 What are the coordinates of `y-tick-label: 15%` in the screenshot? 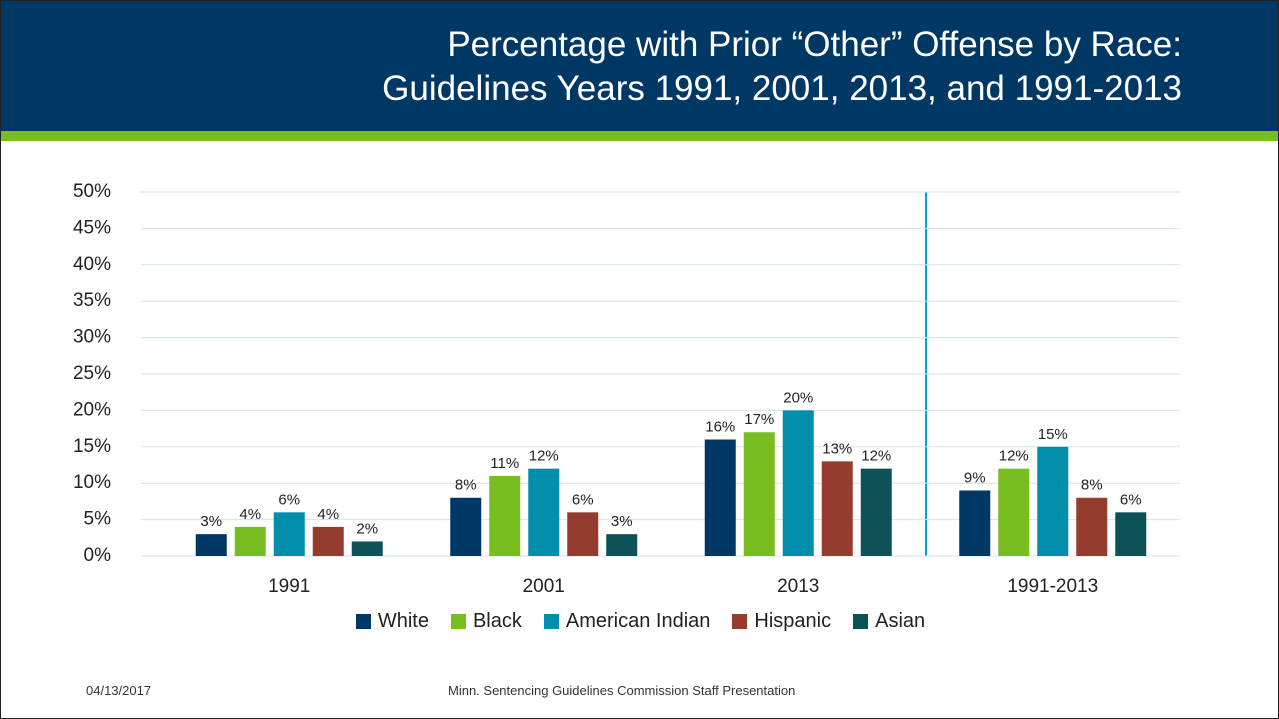 It's located at (92, 446).